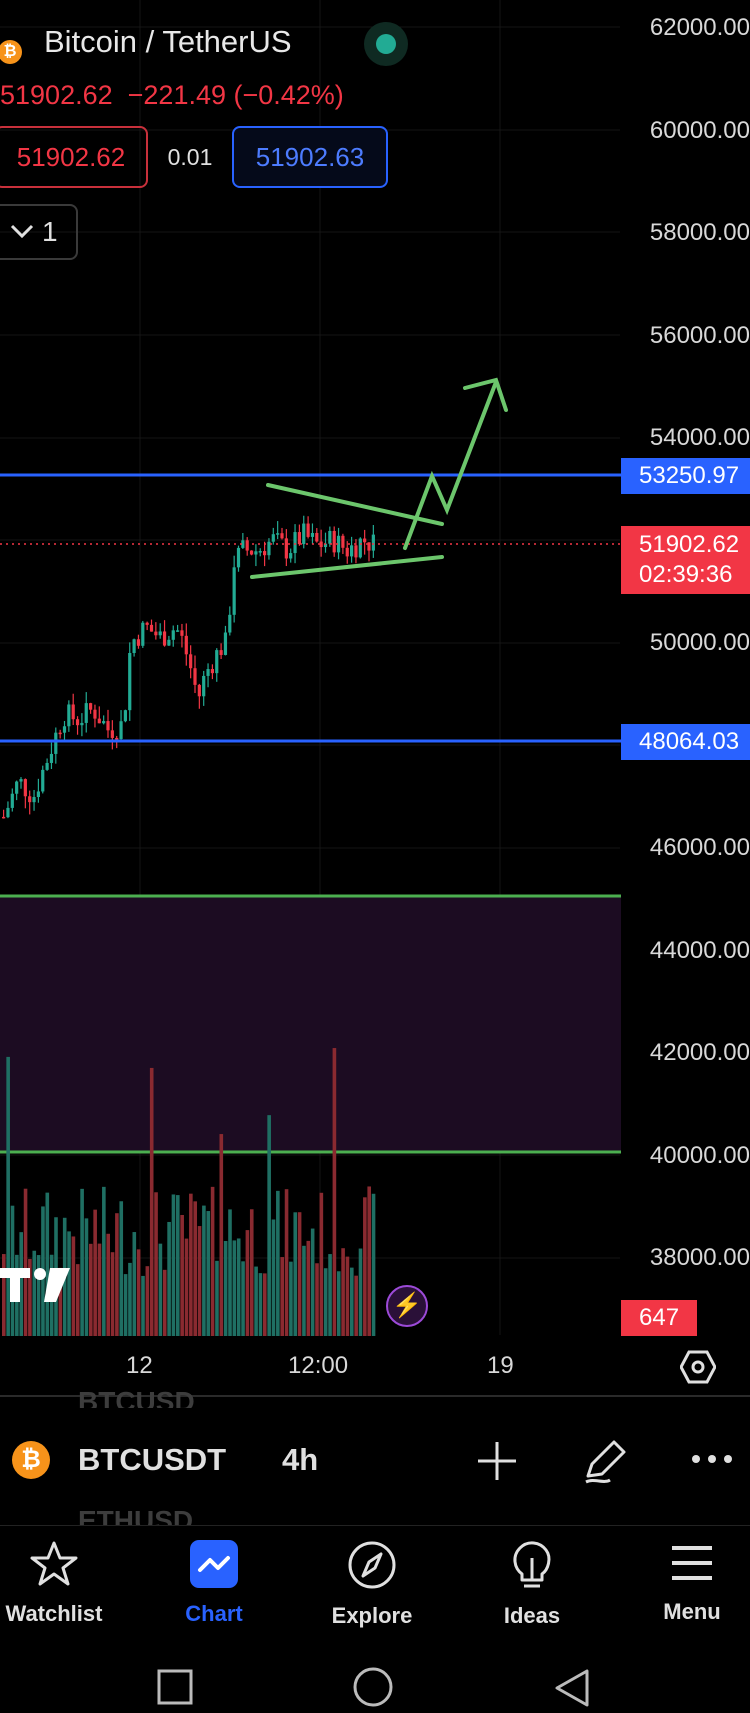 This screenshot has width=750, height=1713. What do you see at coordinates (214, 1564) in the screenshot?
I see `chart-icon` at bounding box center [214, 1564].